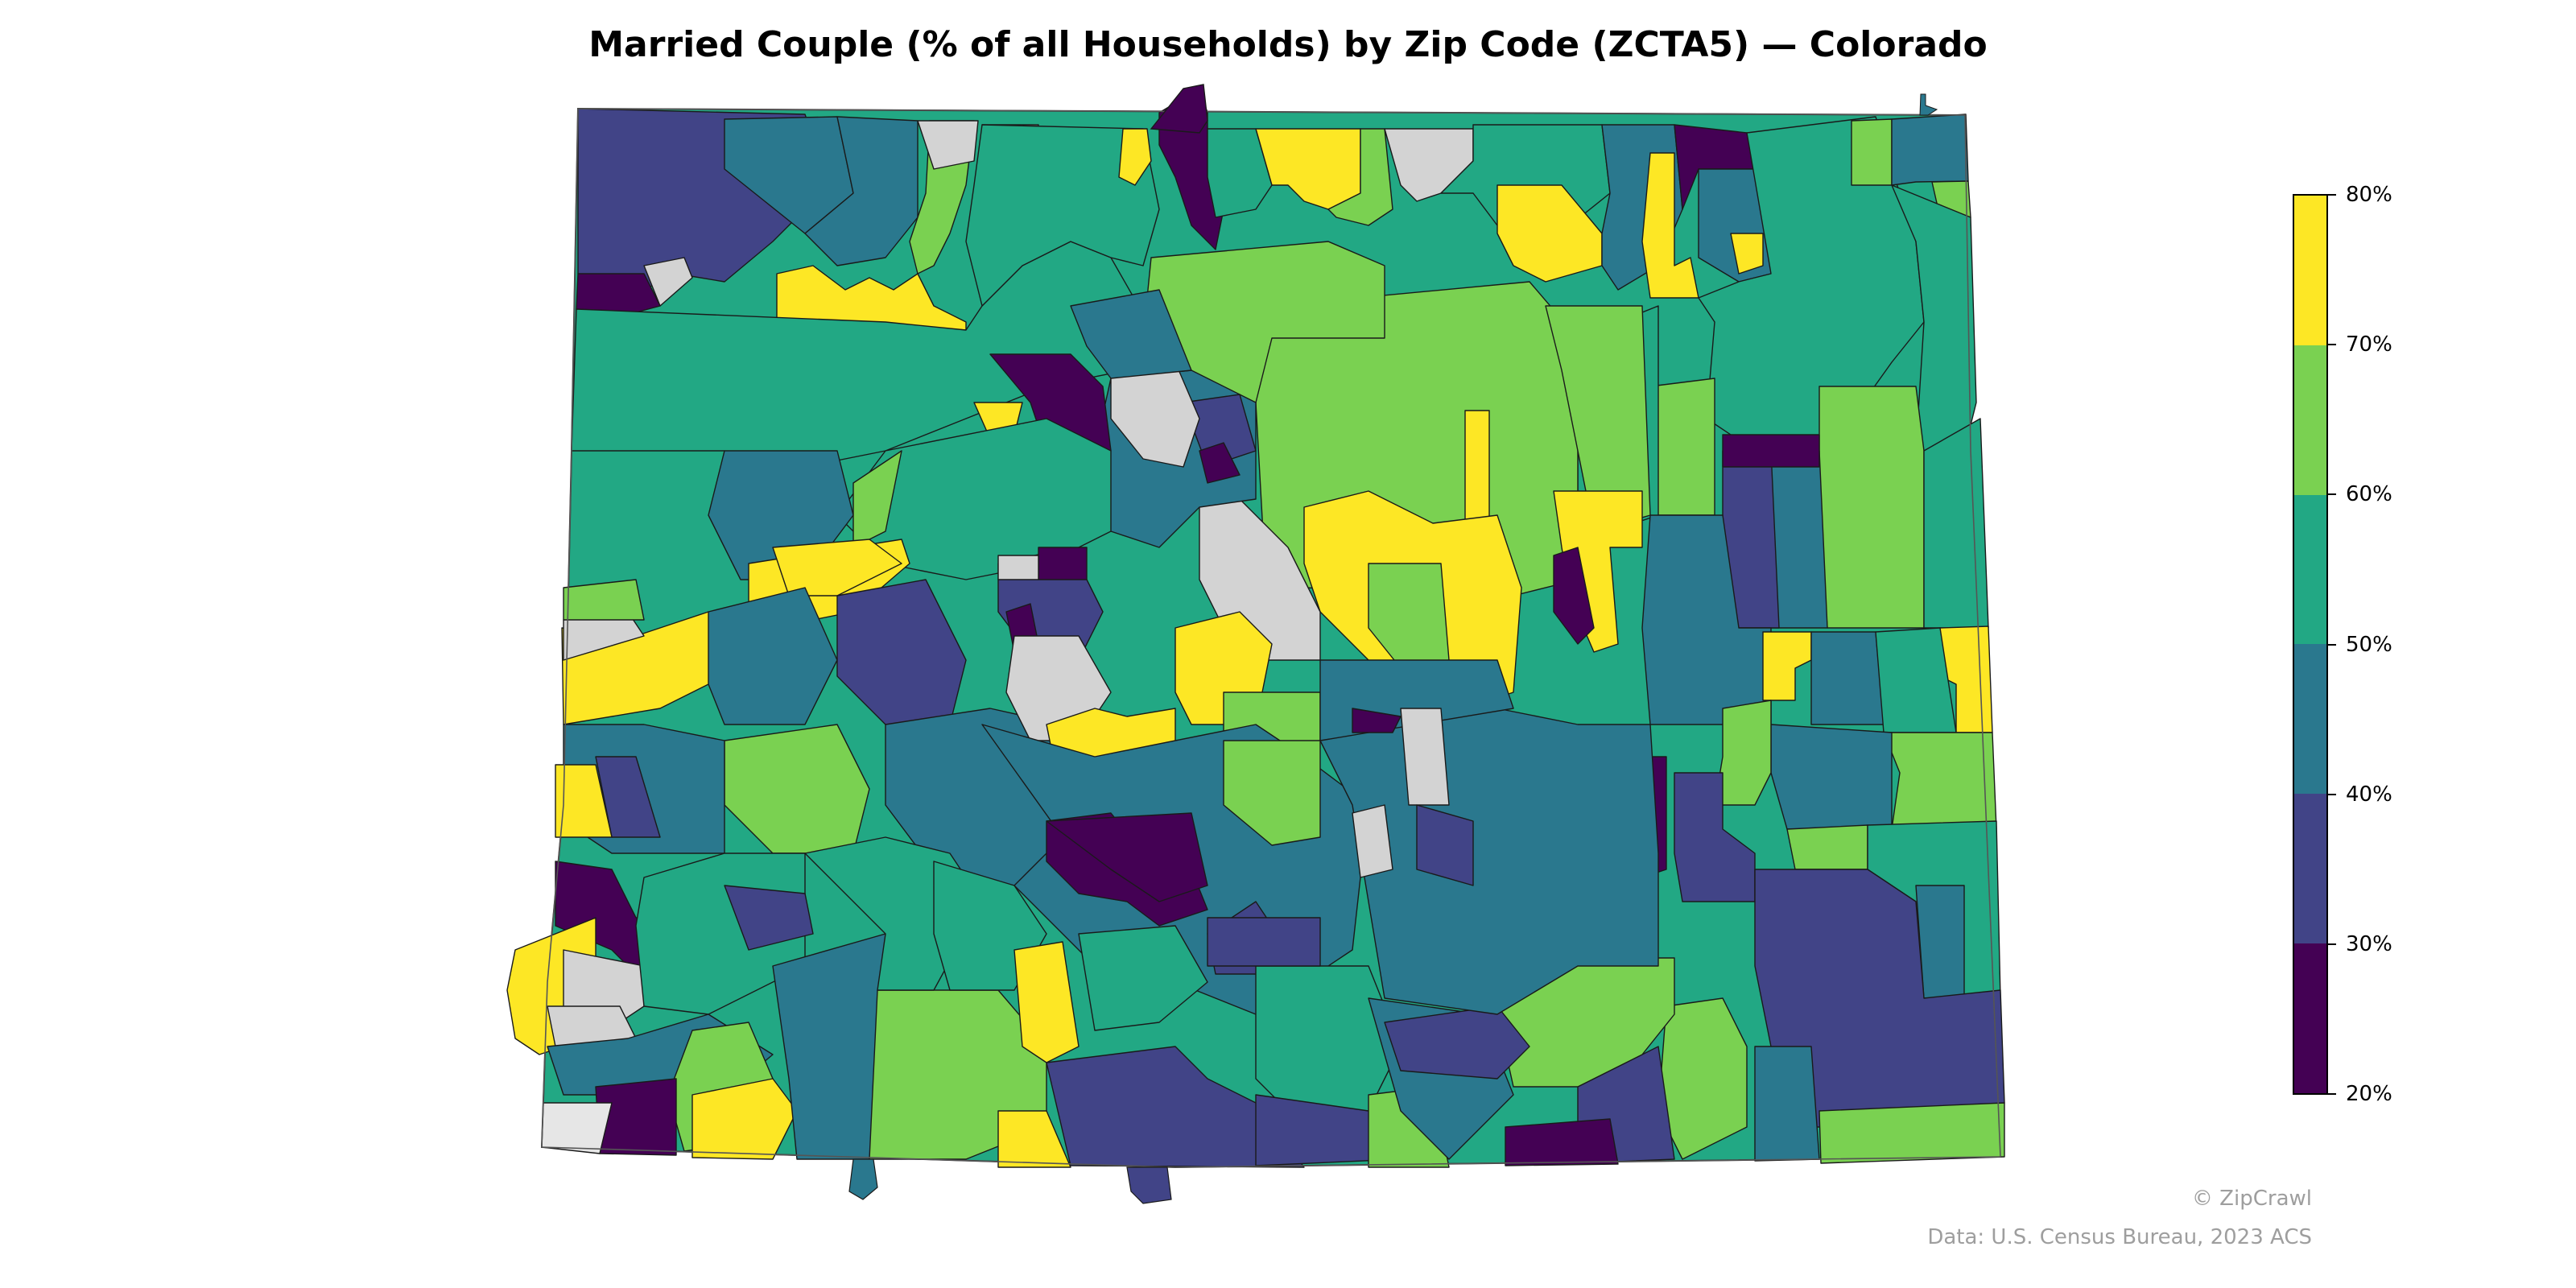 The image size is (2576, 1288). What do you see at coordinates (1929, 104) in the screenshot?
I see `ne-protrusion-teal` at bounding box center [1929, 104].